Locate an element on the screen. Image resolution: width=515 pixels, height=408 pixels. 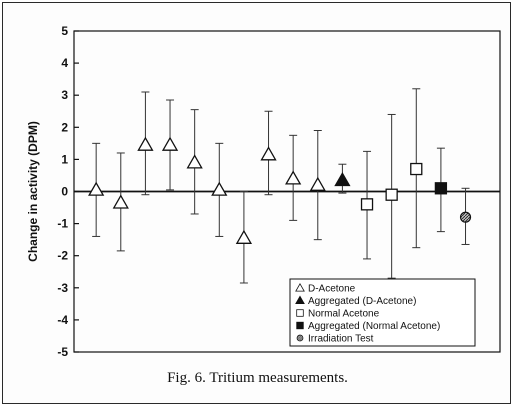
y-tick-label: 3 is located at coordinates (64, 95).